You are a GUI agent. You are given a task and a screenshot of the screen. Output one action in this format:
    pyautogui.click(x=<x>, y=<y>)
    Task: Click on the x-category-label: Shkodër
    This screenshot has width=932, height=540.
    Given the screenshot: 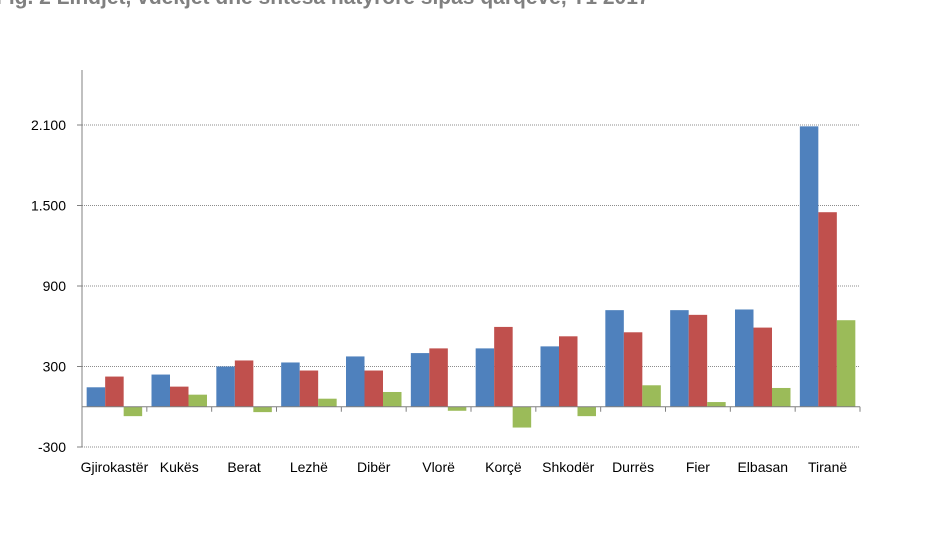 What is the action you would take?
    pyautogui.click(x=568, y=467)
    